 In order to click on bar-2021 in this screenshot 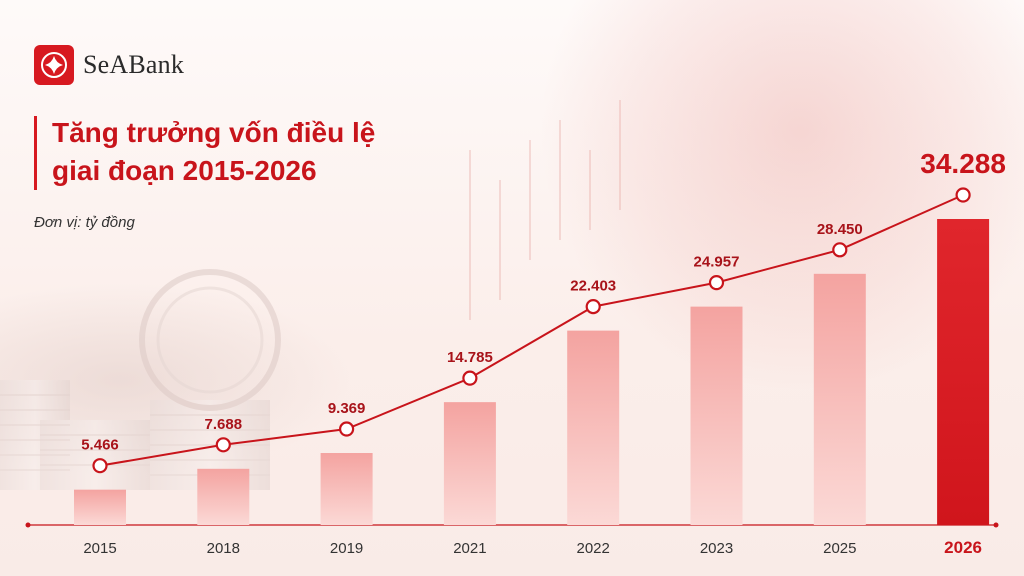, I will do `click(469, 463)`.